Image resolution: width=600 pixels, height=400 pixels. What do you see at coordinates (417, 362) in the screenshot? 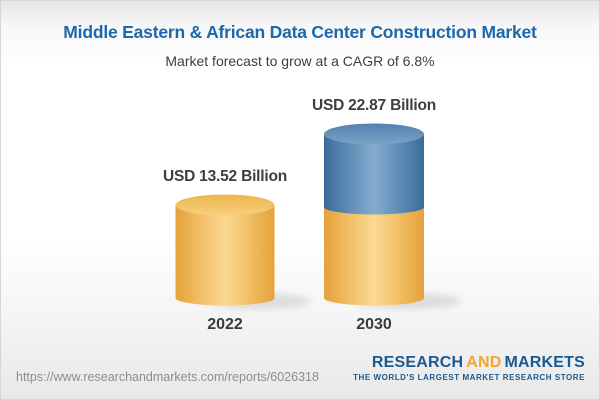
I see `logo-word-research: RESEARCH` at bounding box center [417, 362].